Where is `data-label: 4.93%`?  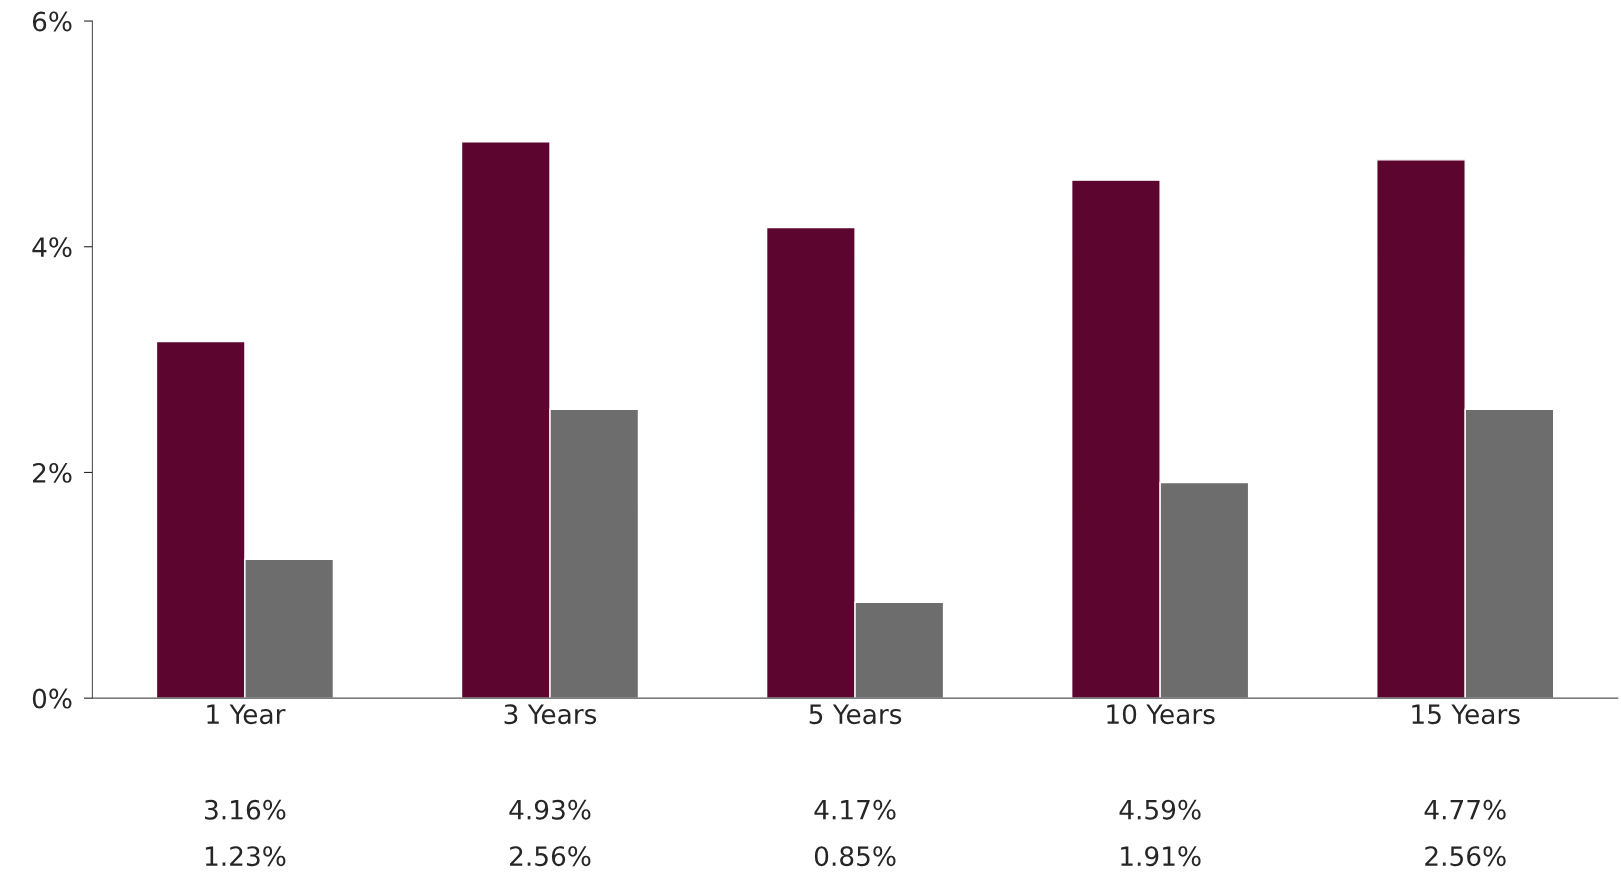
data-label: 4.93% is located at coordinates (550, 809).